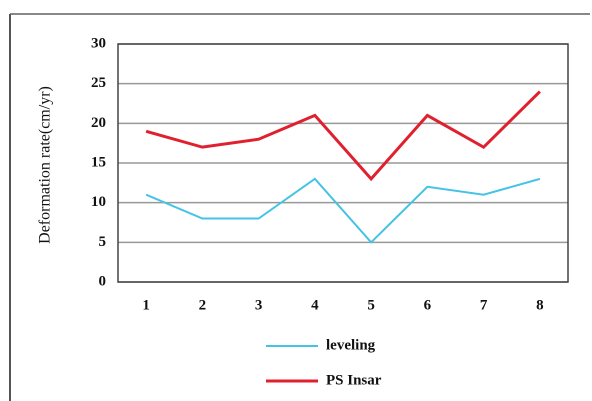 This screenshot has width=592, height=401. Describe the element at coordinates (203, 305) in the screenshot. I see `x-tick-label: 2` at that location.